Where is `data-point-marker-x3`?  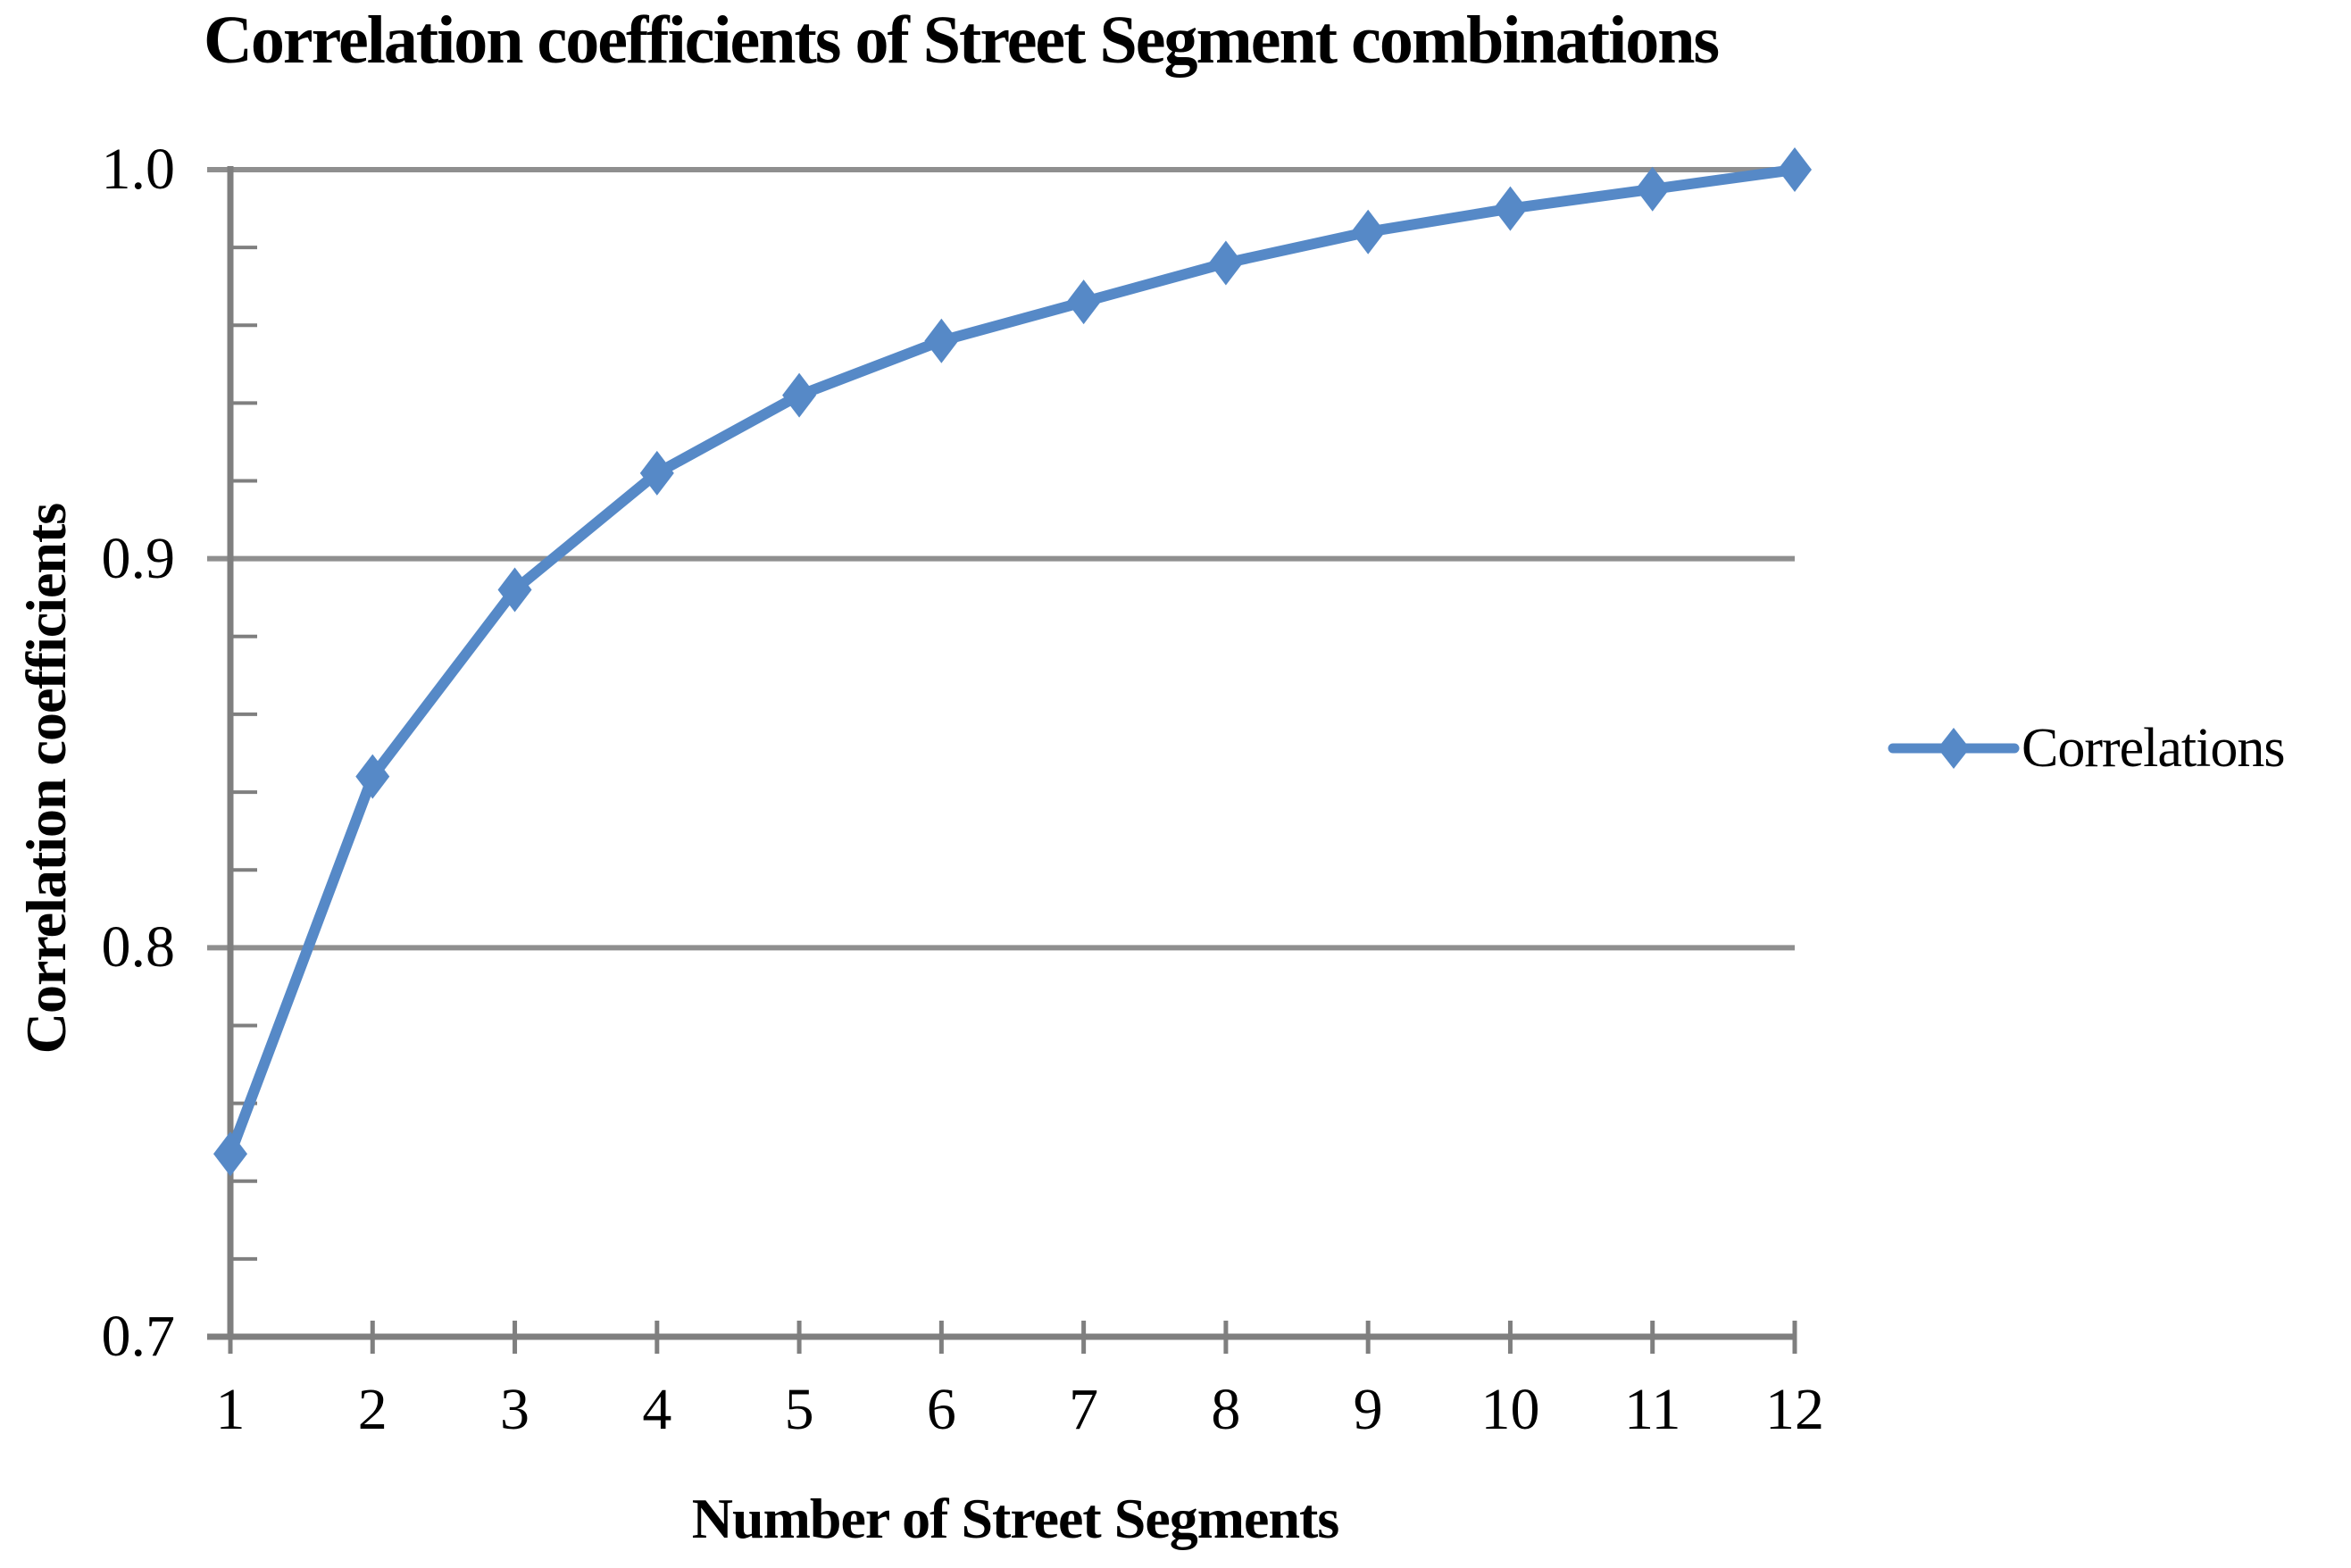 data-point-marker-x3 is located at coordinates (514, 590).